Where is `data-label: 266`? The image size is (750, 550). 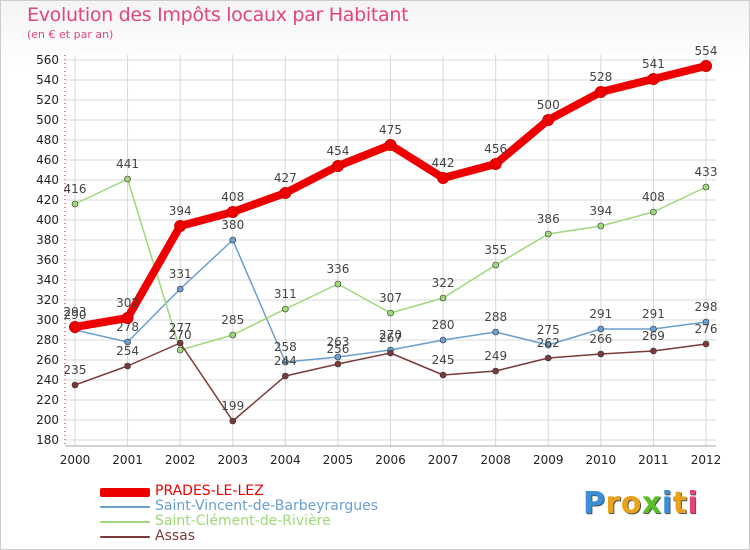
data-label: 266 is located at coordinates (600, 339).